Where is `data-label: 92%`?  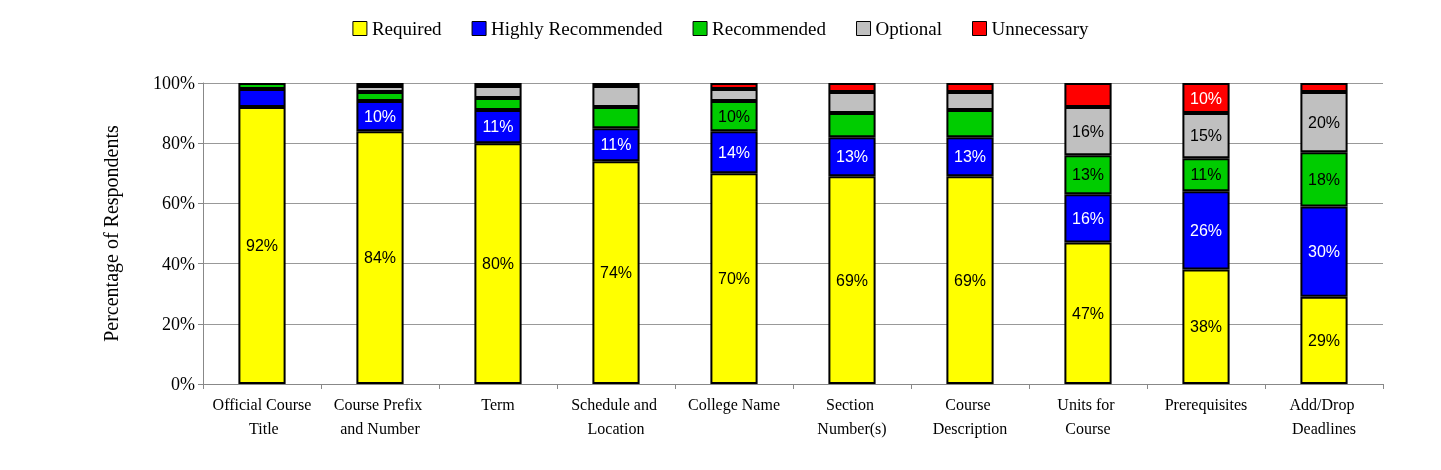 data-label: 92% is located at coordinates (262, 246).